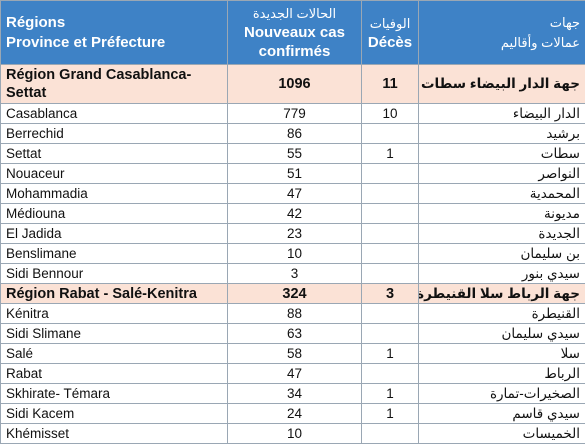 This screenshot has width=585, height=444. Describe the element at coordinates (114, 274) in the screenshot. I see `province-name: Sidi Bennour` at that location.